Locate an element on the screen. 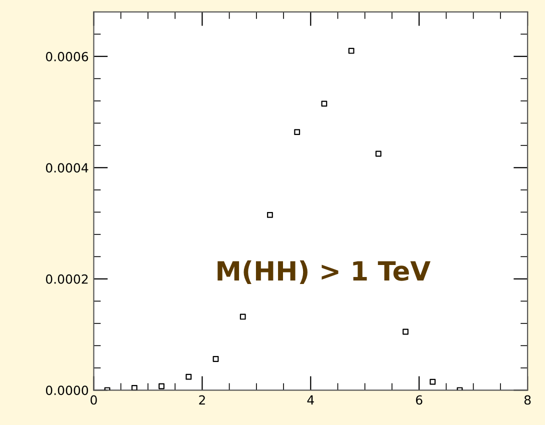 This screenshot has width=545, height=425. y-tick-label: 0.0002 is located at coordinates (67, 279).